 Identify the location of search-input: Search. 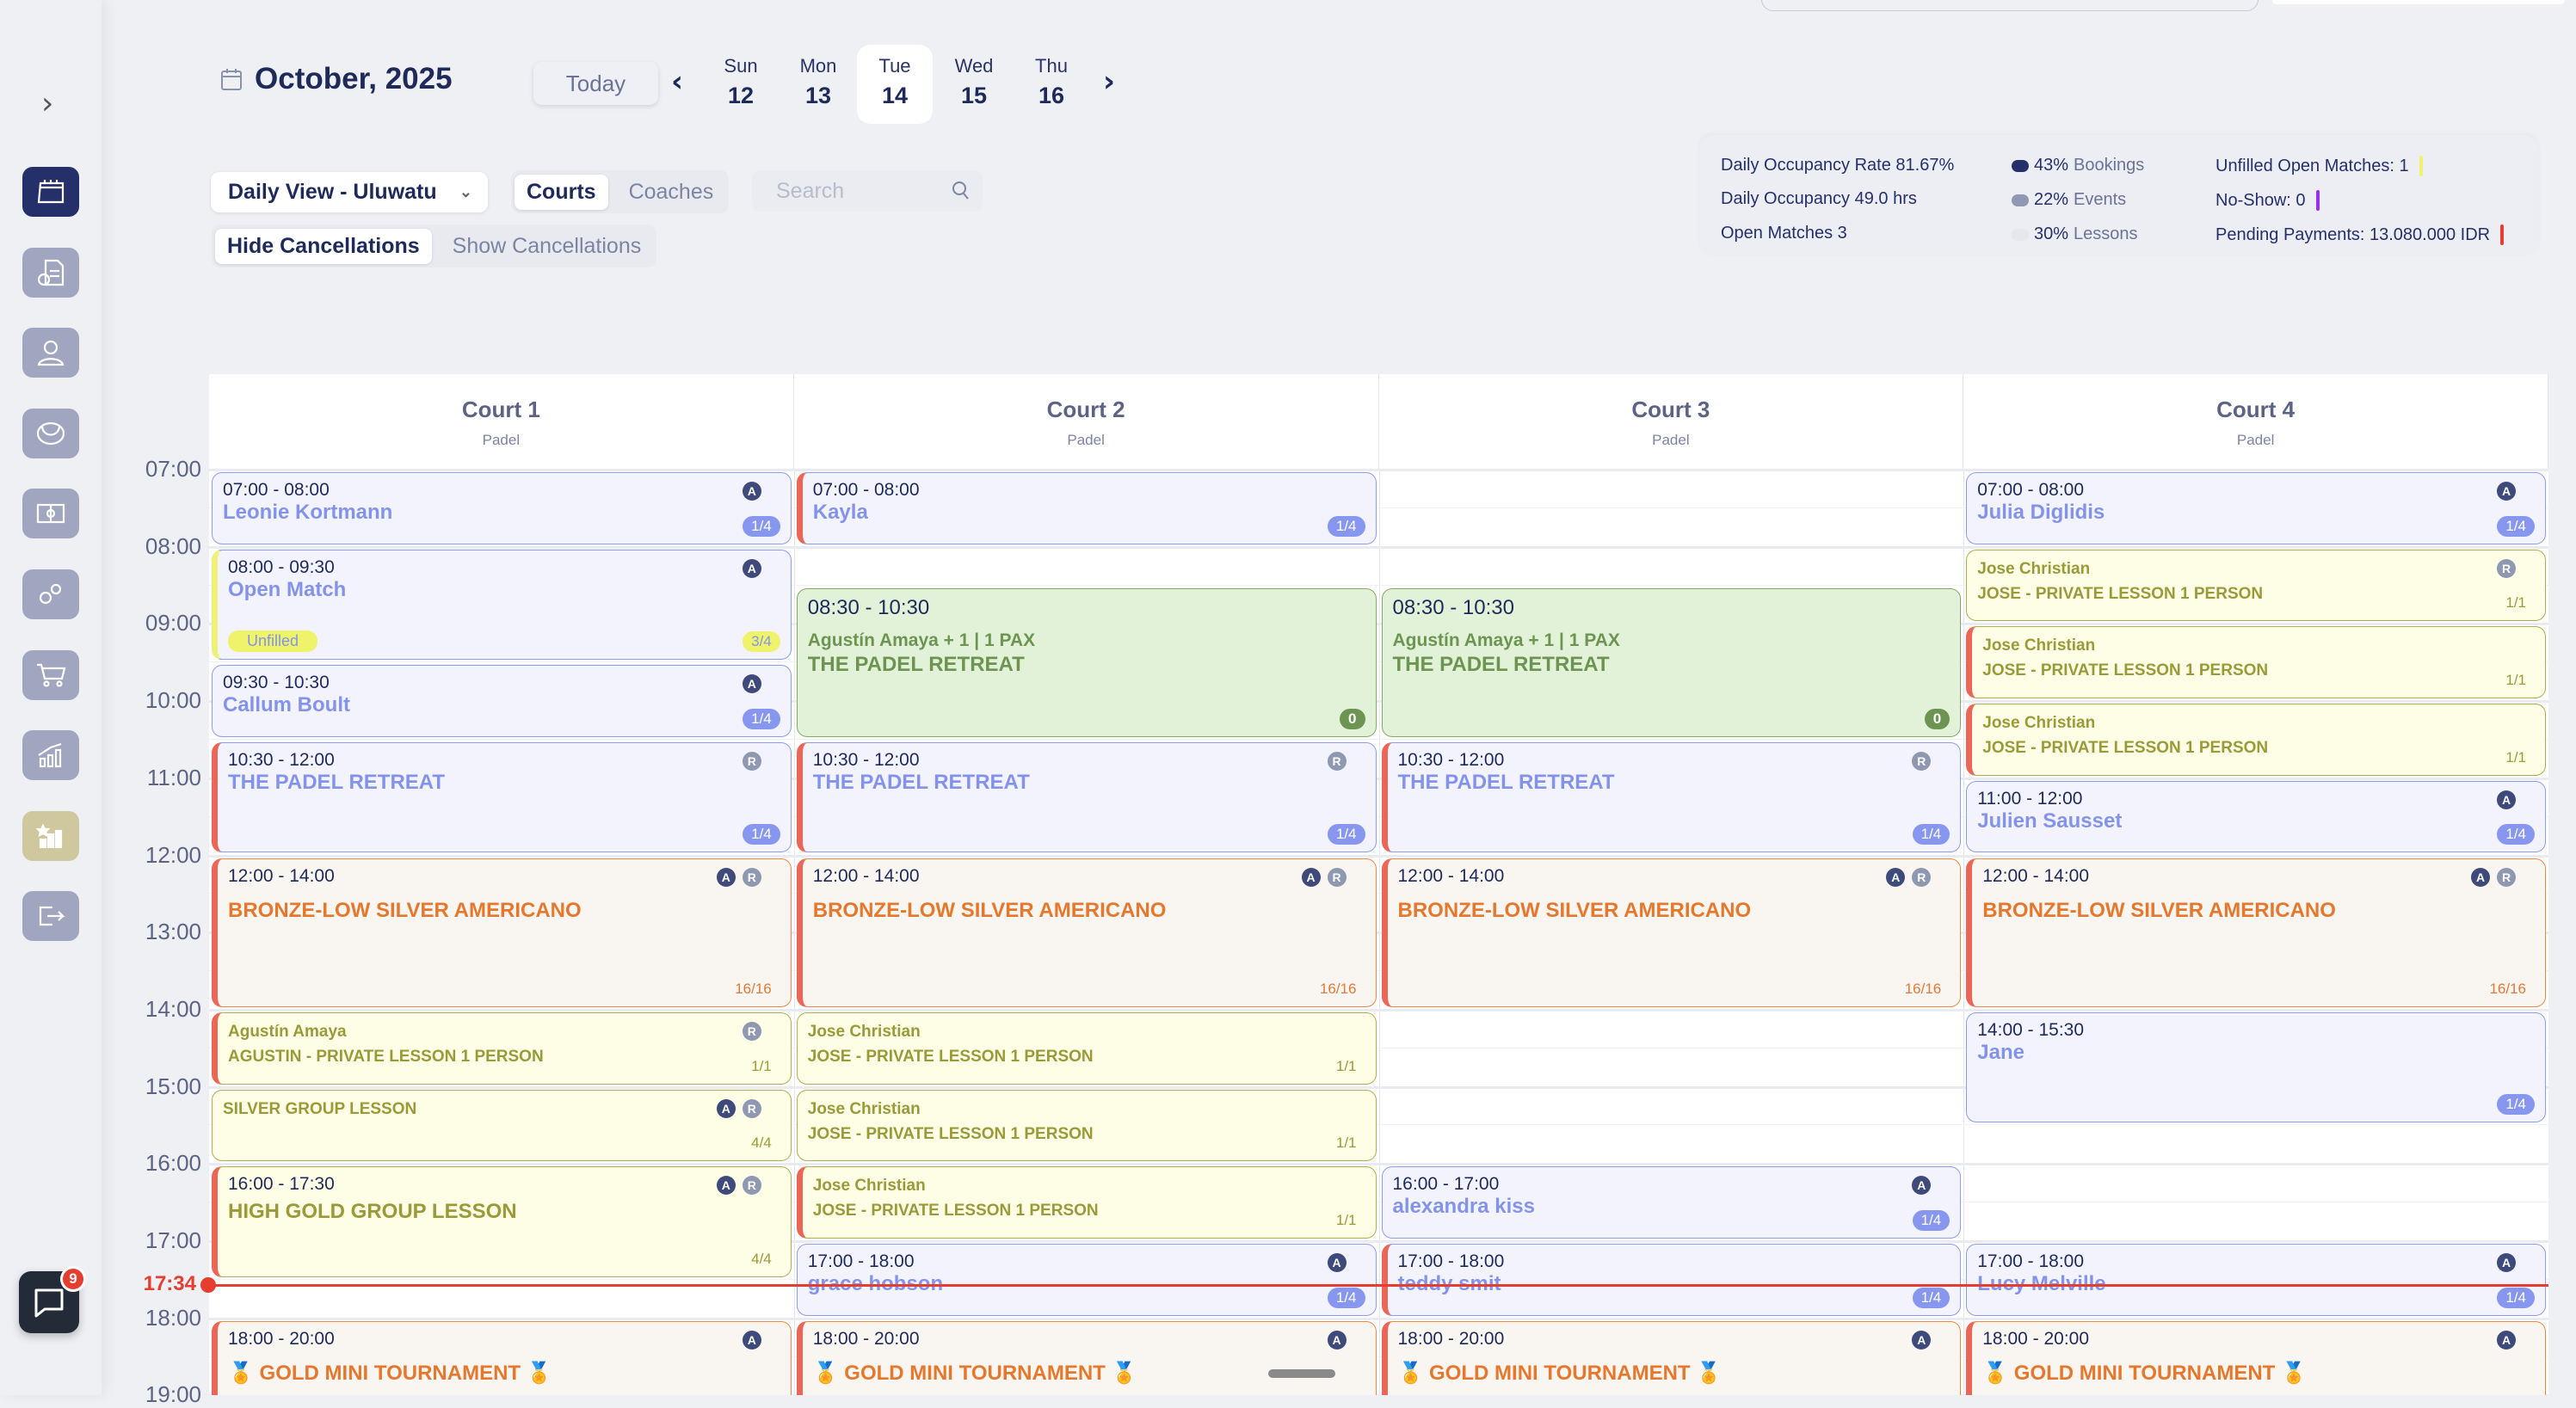
(868, 191).